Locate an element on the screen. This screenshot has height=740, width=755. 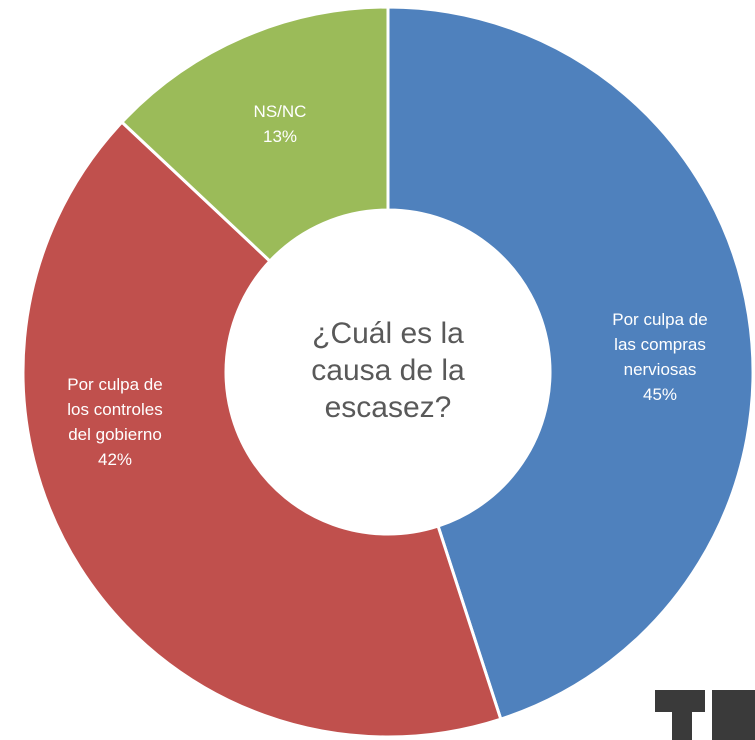
slice-label: NS/NC is located at coordinates (280, 111).